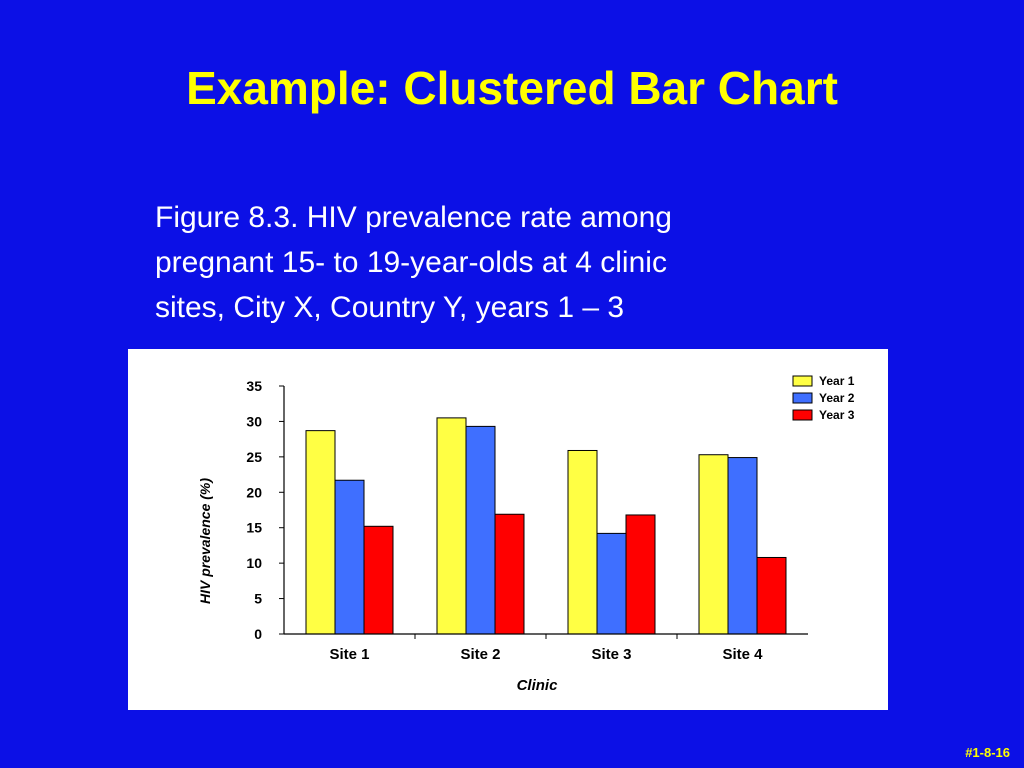  What do you see at coordinates (742, 654) in the screenshot?
I see `x-tick-label: Site 4` at bounding box center [742, 654].